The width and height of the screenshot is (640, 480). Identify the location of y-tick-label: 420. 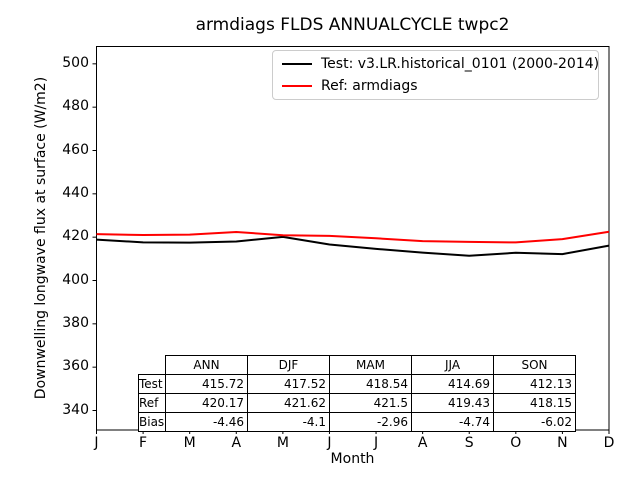
(75, 236).